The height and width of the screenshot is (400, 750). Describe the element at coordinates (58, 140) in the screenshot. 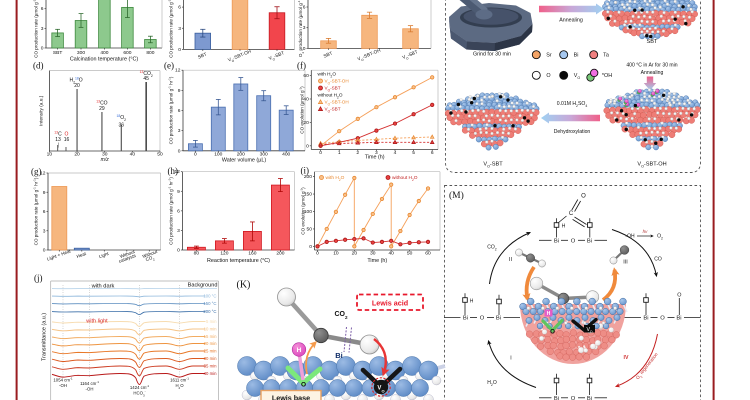

I see `svg-text: 13` at that location.